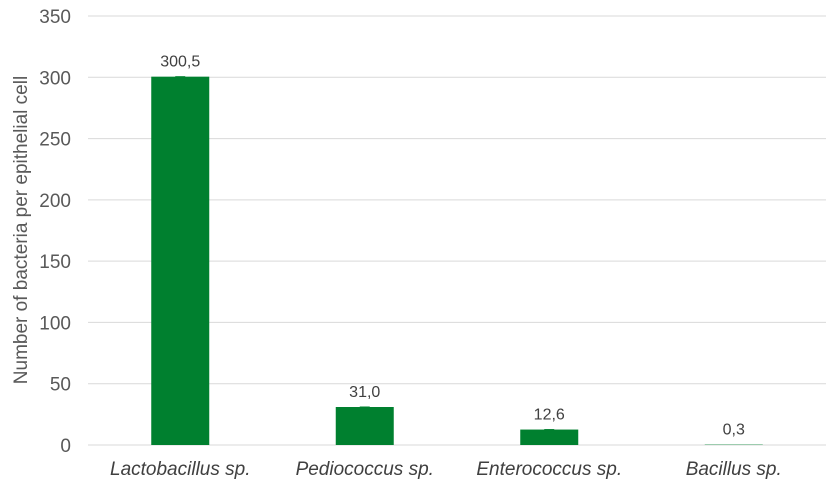 The image size is (835, 487). Describe the element at coordinates (55, 232) in the screenshot. I see `y-axis-ticks: 0 50 100 150 200 250 300 350` at that location.